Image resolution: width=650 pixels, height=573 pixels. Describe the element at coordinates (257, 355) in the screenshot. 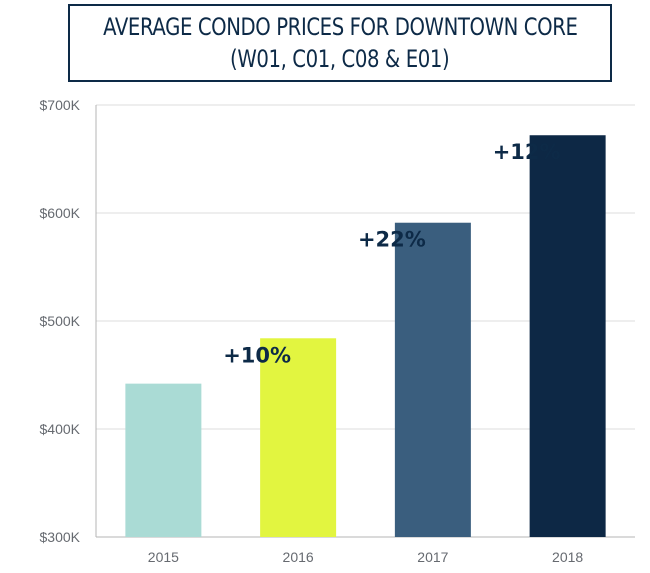

I see `data-label: +10%` at that location.